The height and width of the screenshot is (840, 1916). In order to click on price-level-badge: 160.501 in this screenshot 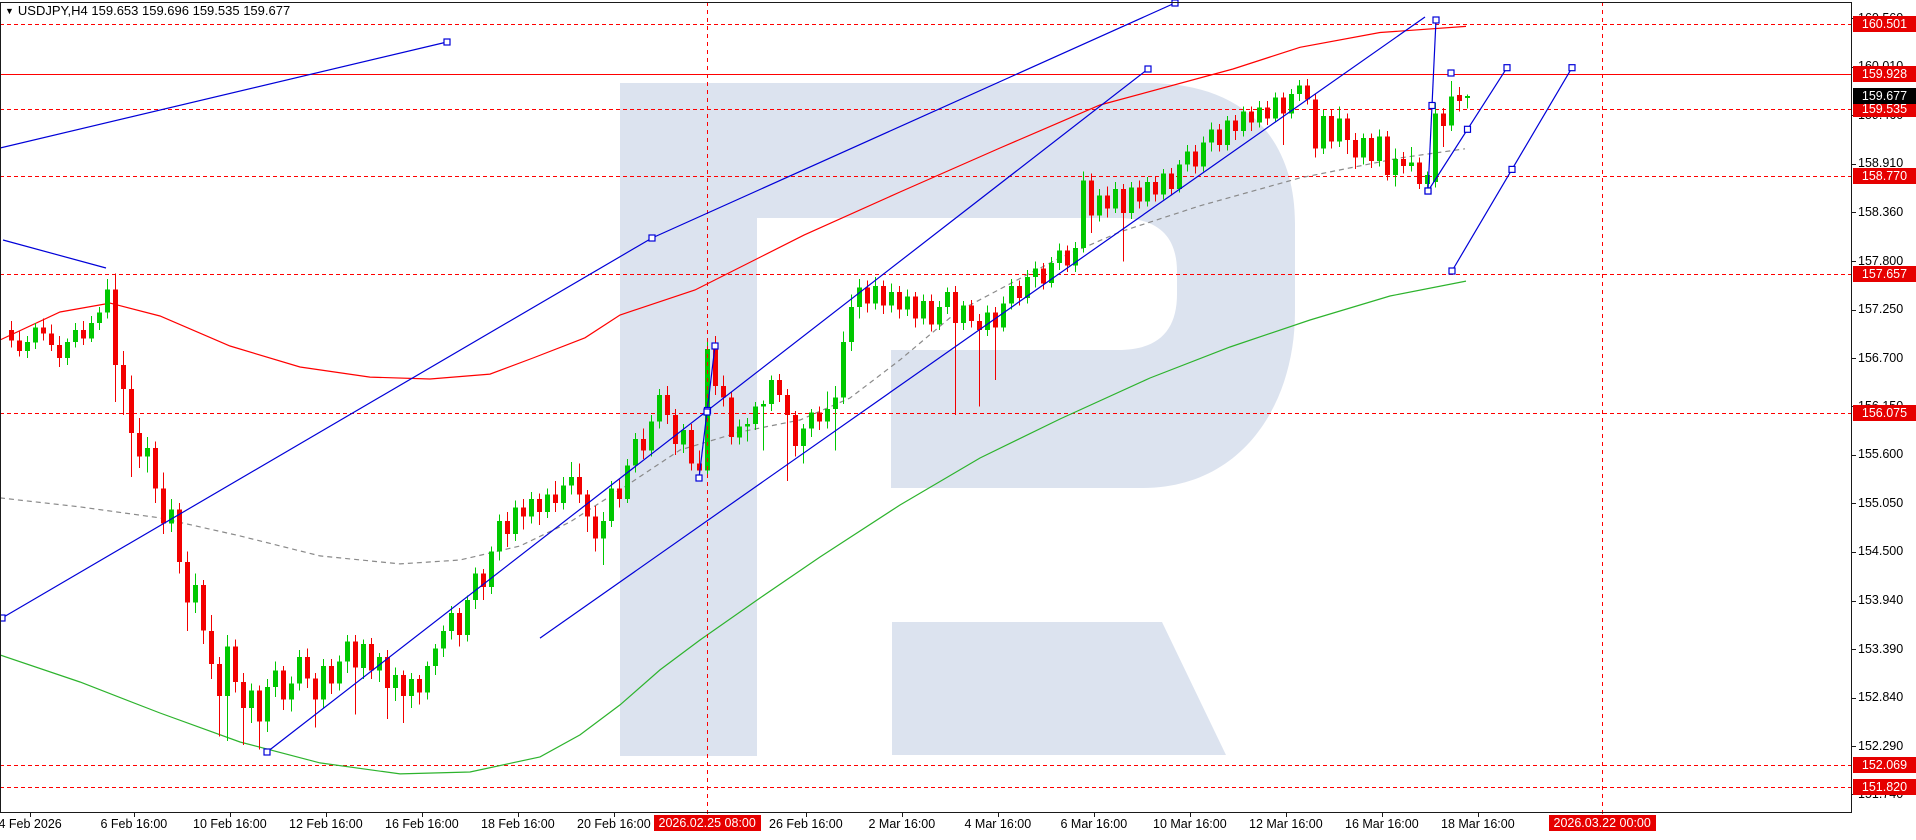, I will do `click(1884, 23)`.